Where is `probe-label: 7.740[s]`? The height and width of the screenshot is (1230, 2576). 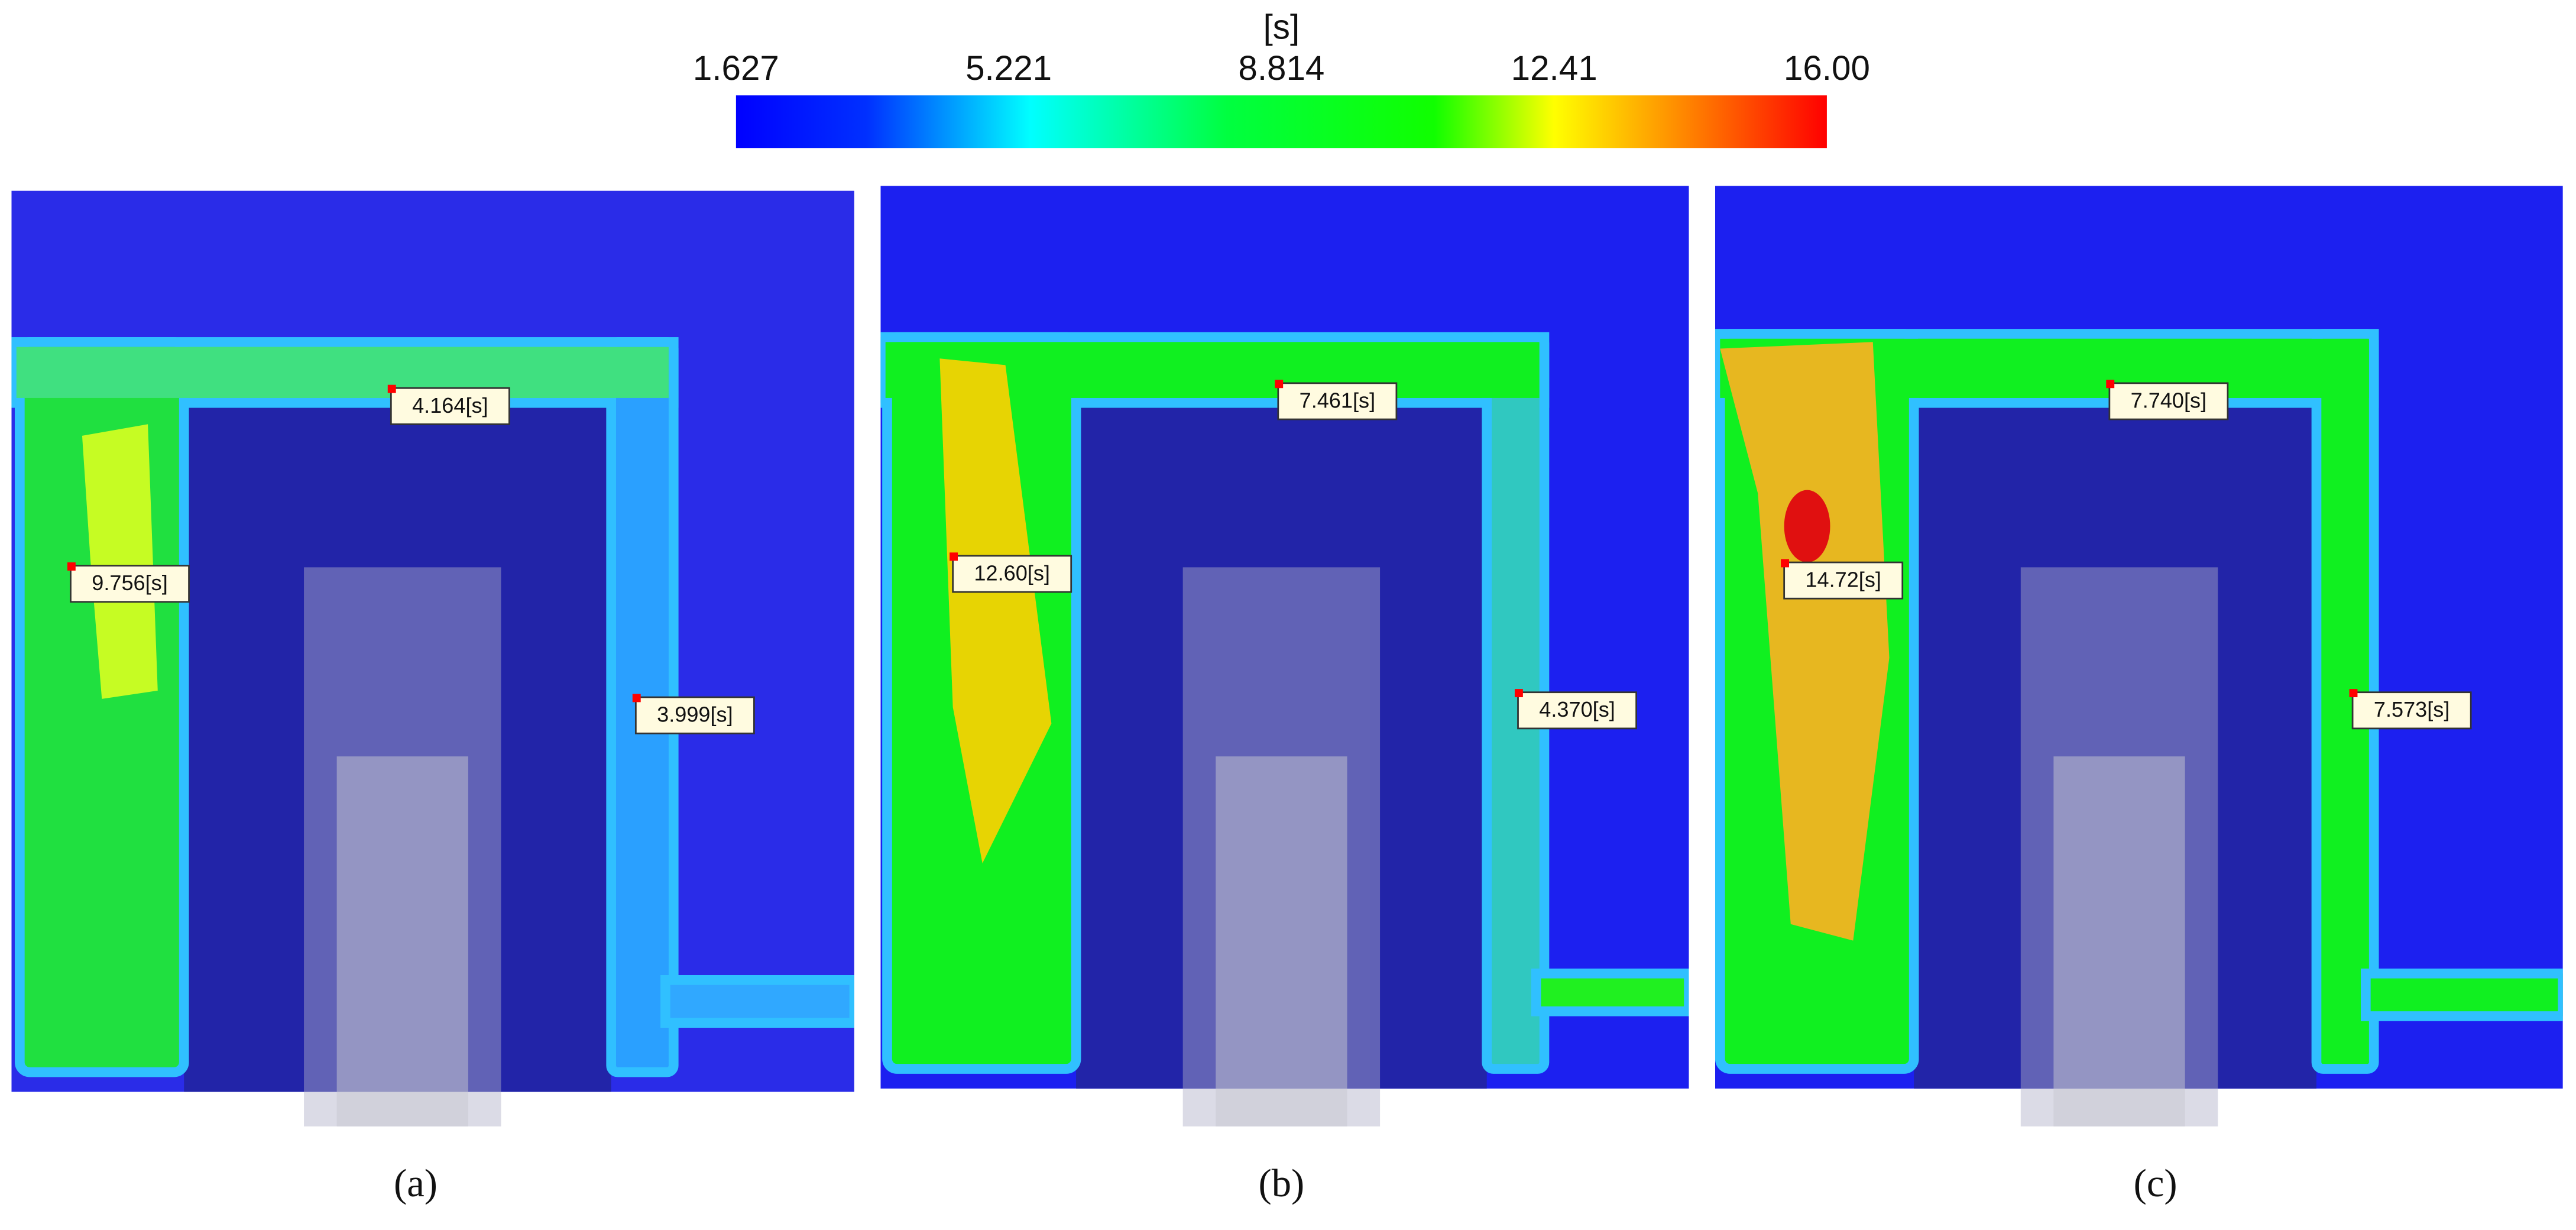
probe-label: 7.740[s] is located at coordinates (2168, 400).